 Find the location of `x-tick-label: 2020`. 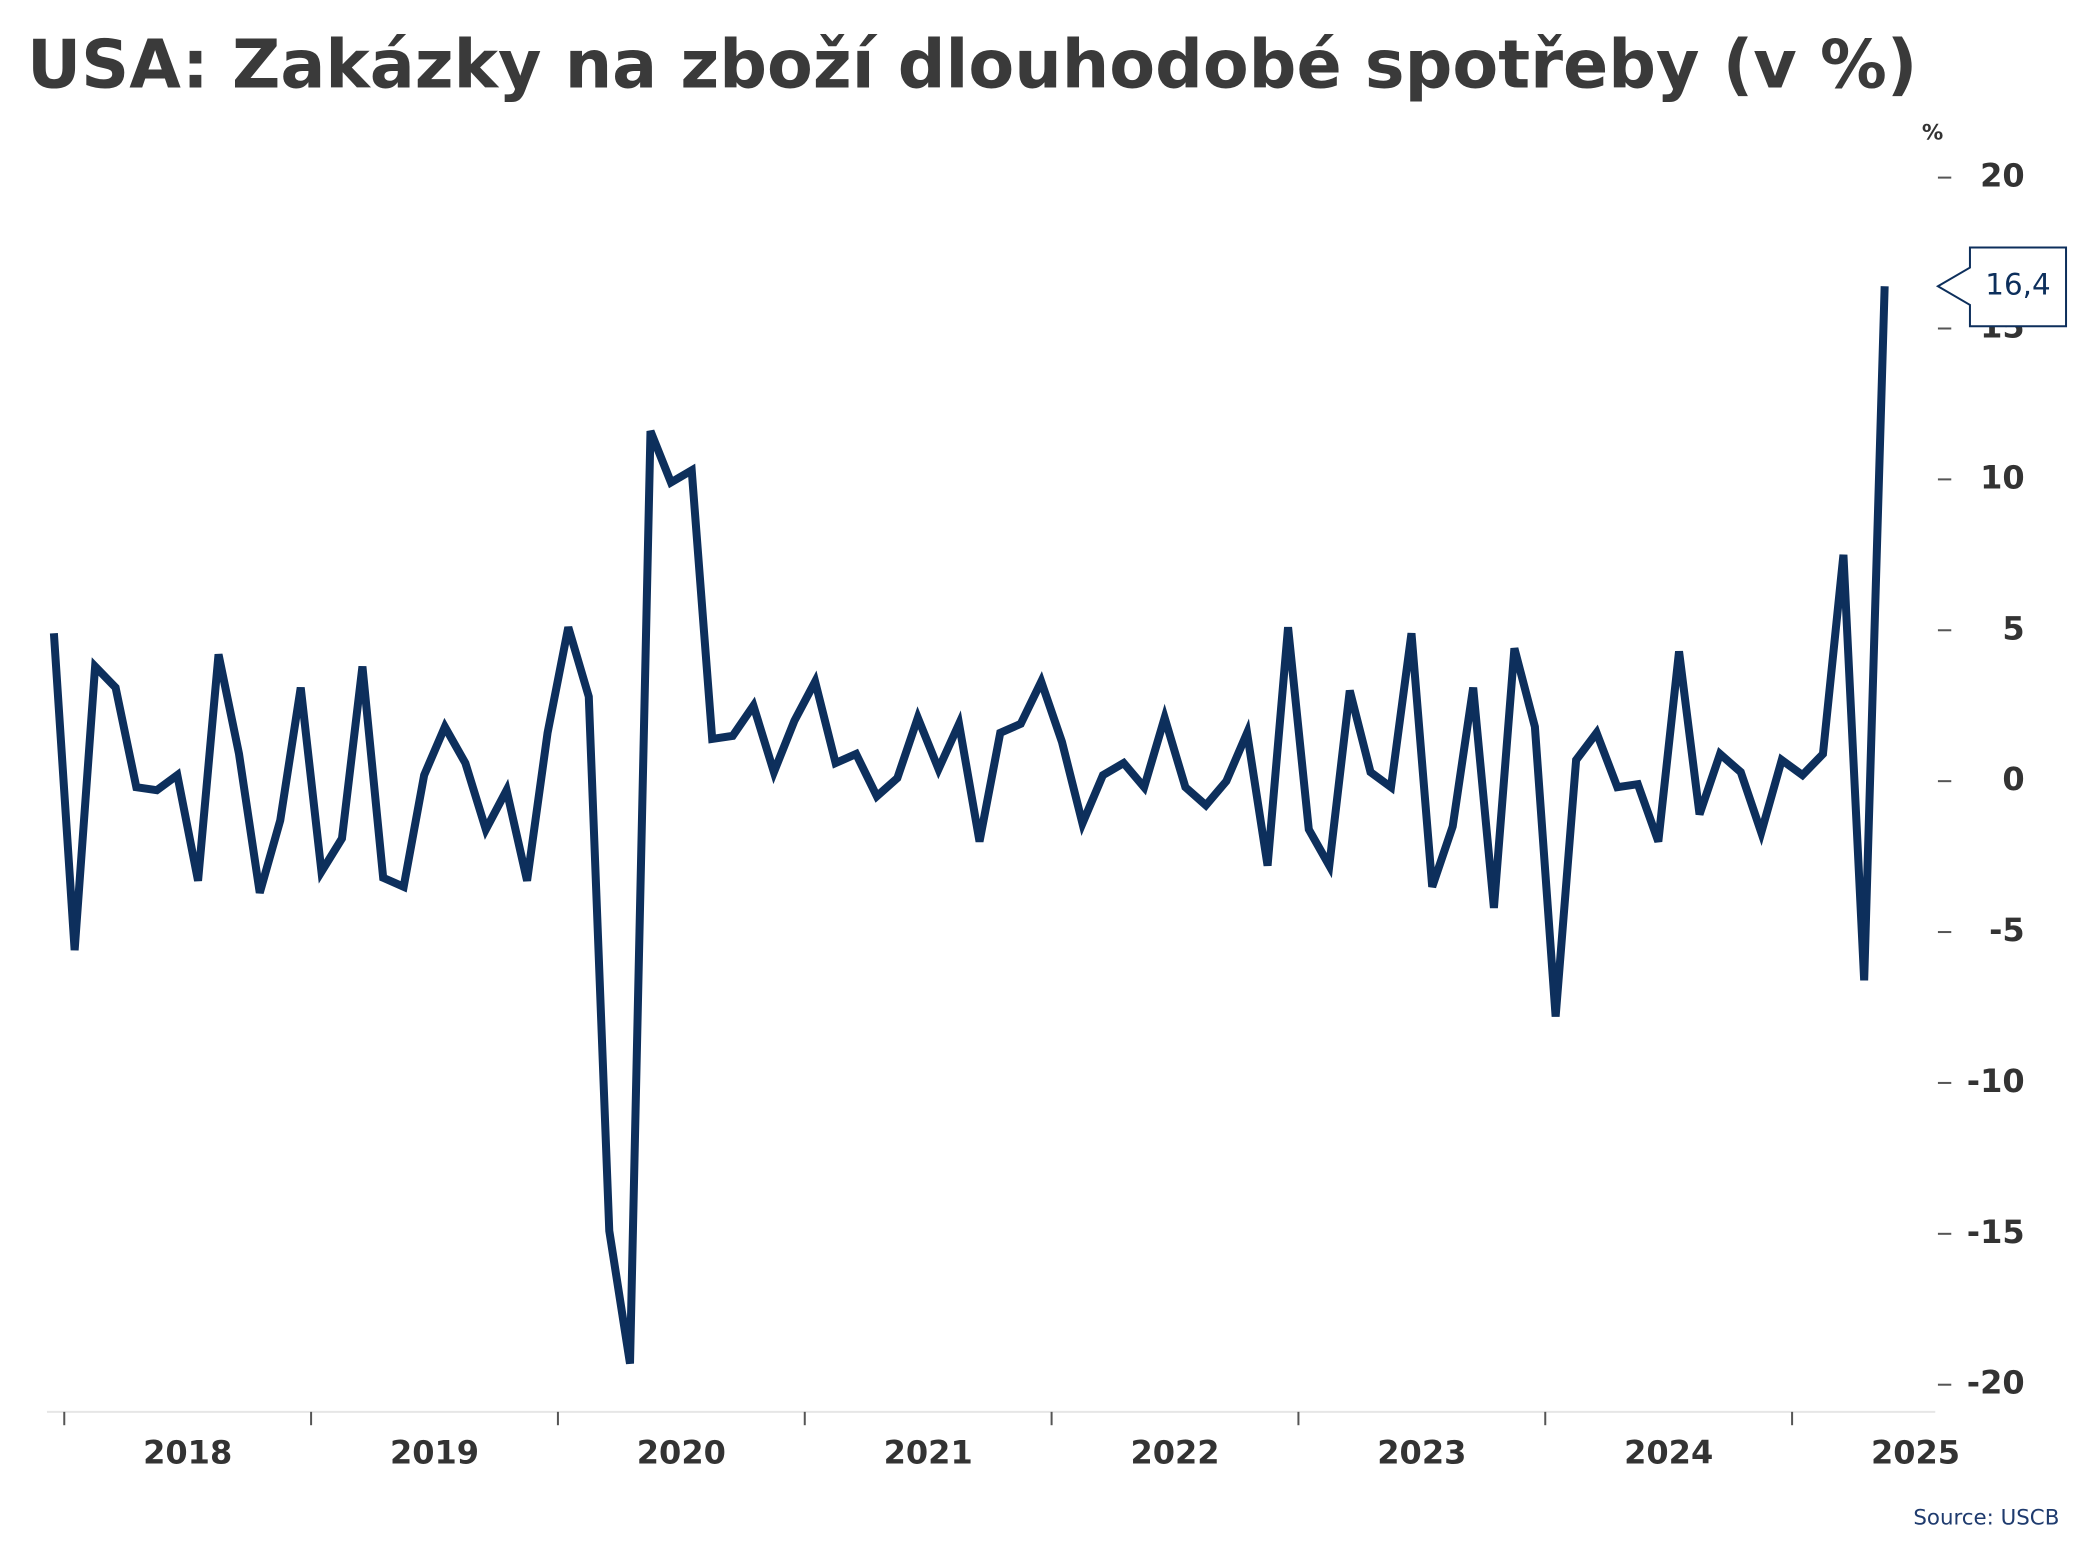

x-tick-label: 2020 is located at coordinates (681, 1453).